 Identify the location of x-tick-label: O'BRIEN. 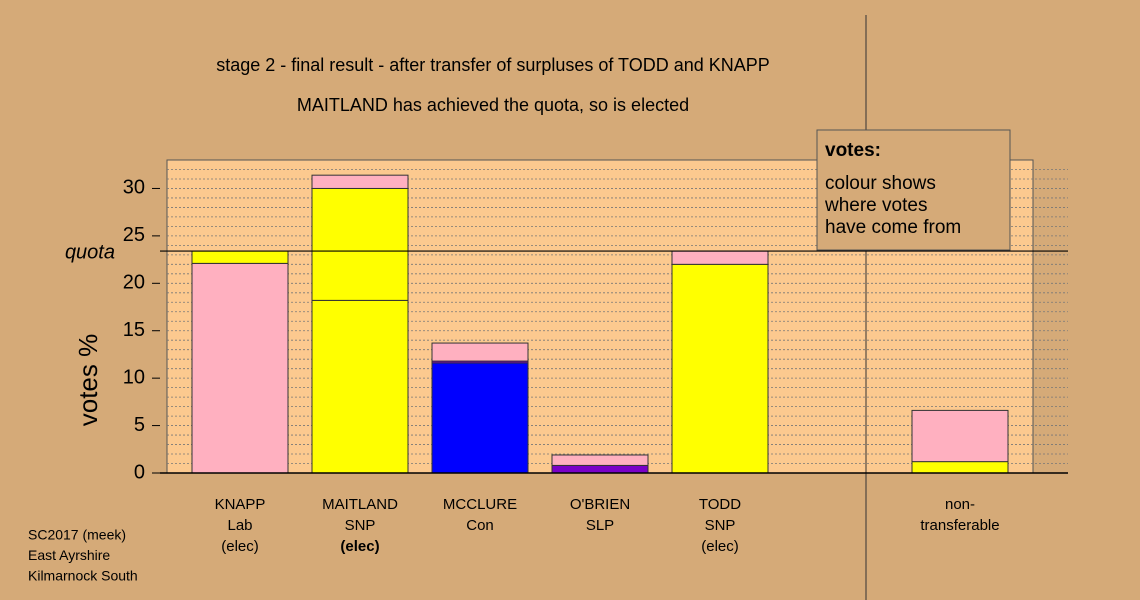
(600, 504).